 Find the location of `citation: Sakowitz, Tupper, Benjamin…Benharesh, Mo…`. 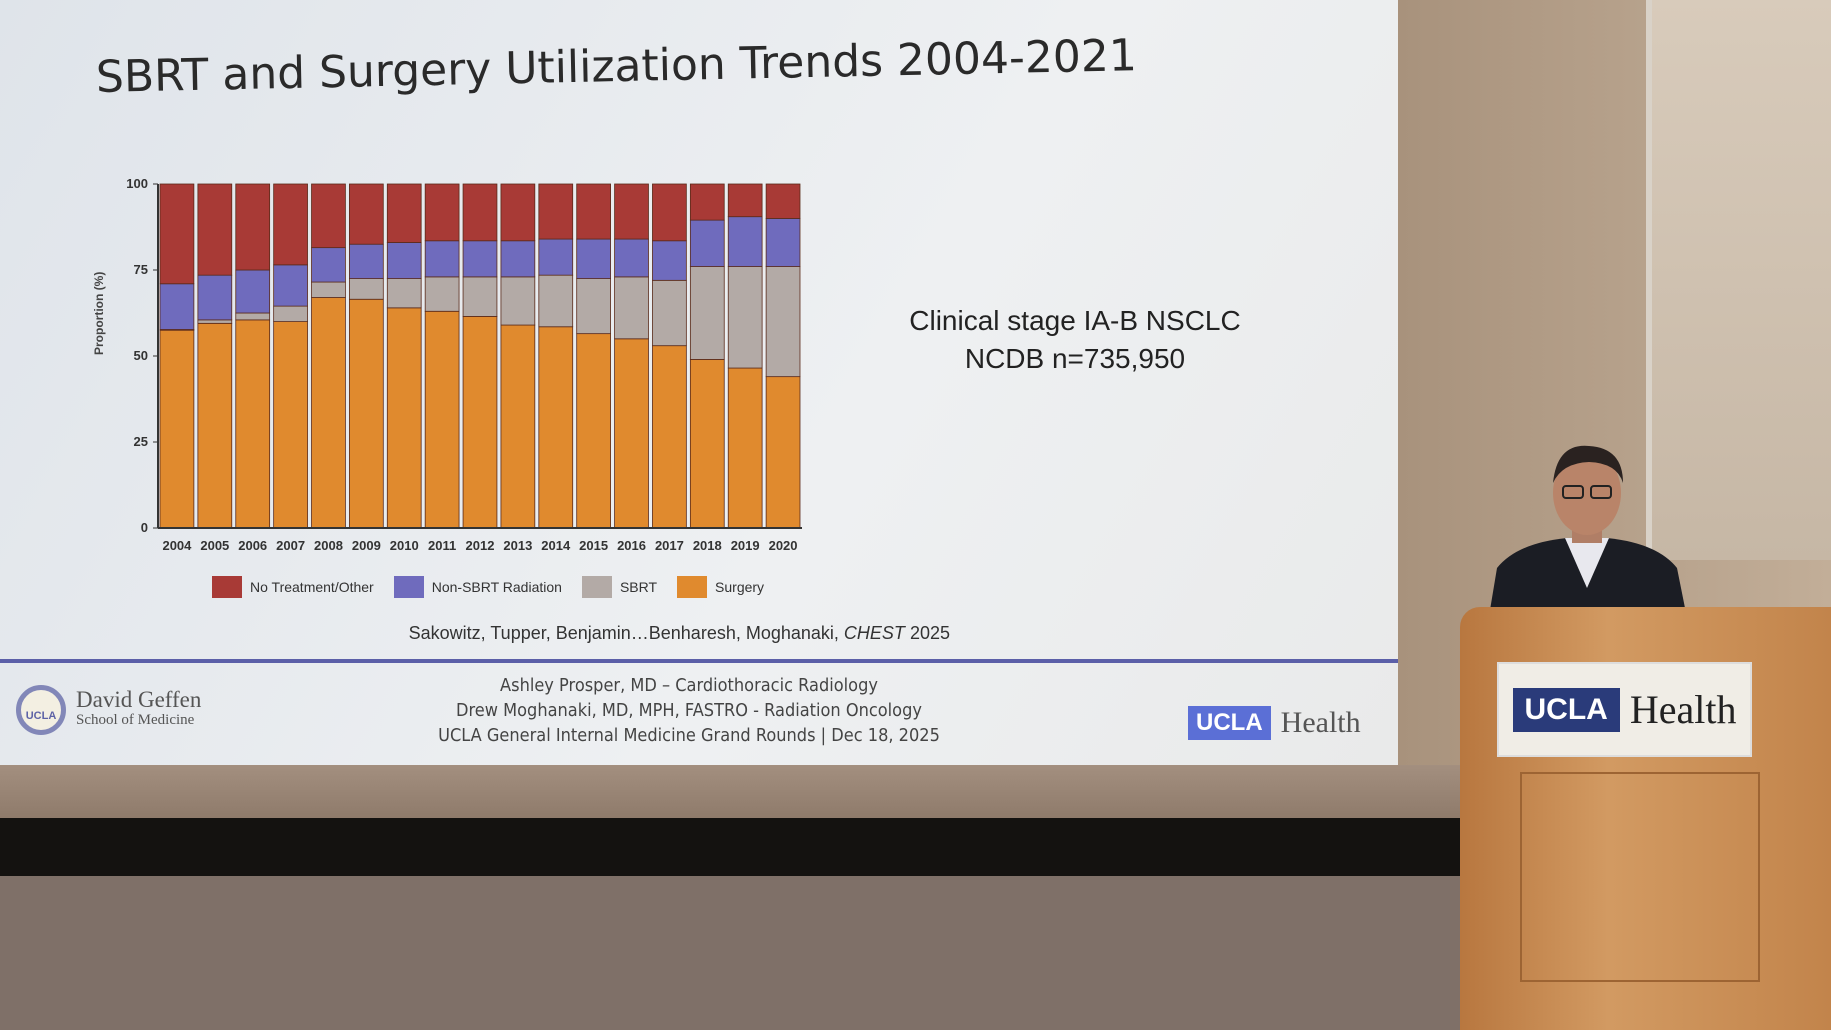

citation: Sakowitz, Tupper, Benjamin…Benharesh, Mo… is located at coordinates (679, 633).